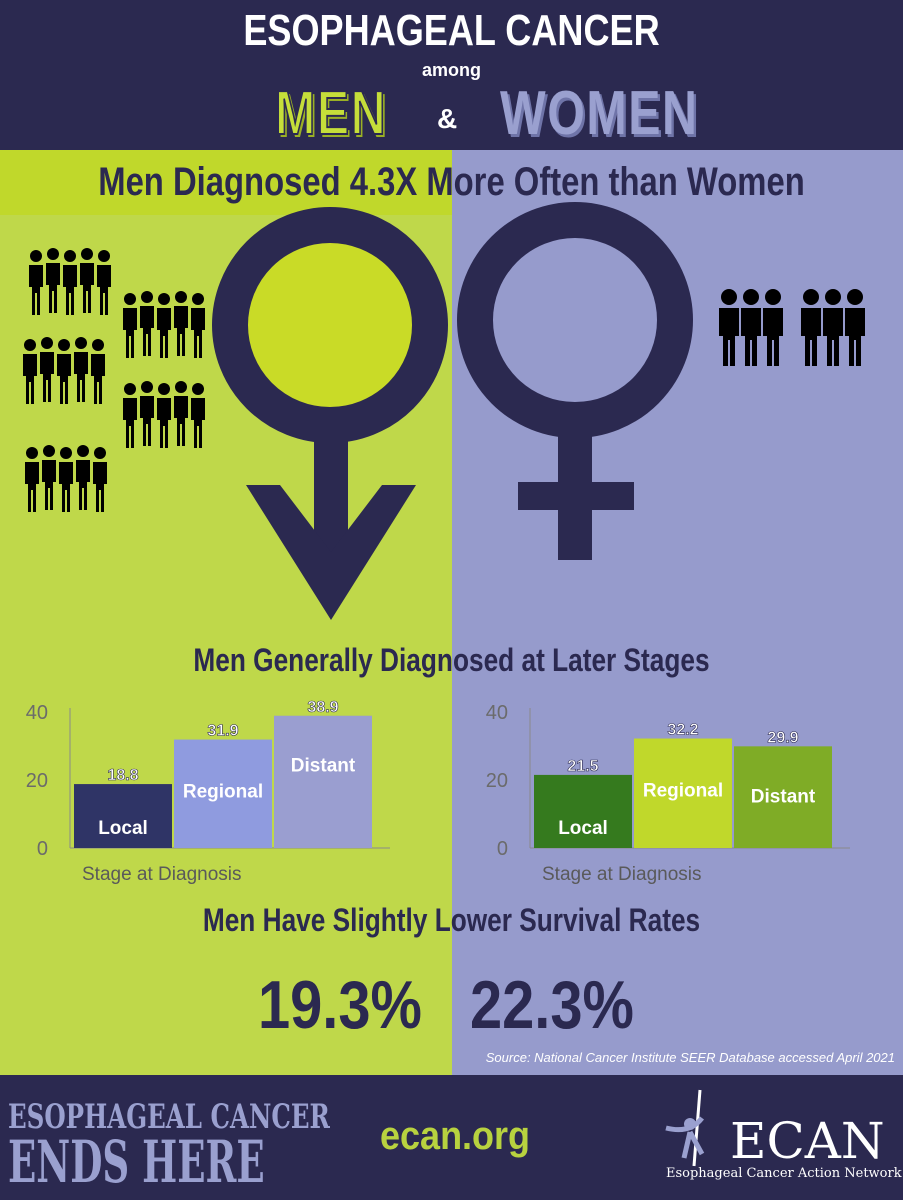 The width and height of the screenshot is (903, 1200). I want to click on footer-banner, so click(451, 1137).